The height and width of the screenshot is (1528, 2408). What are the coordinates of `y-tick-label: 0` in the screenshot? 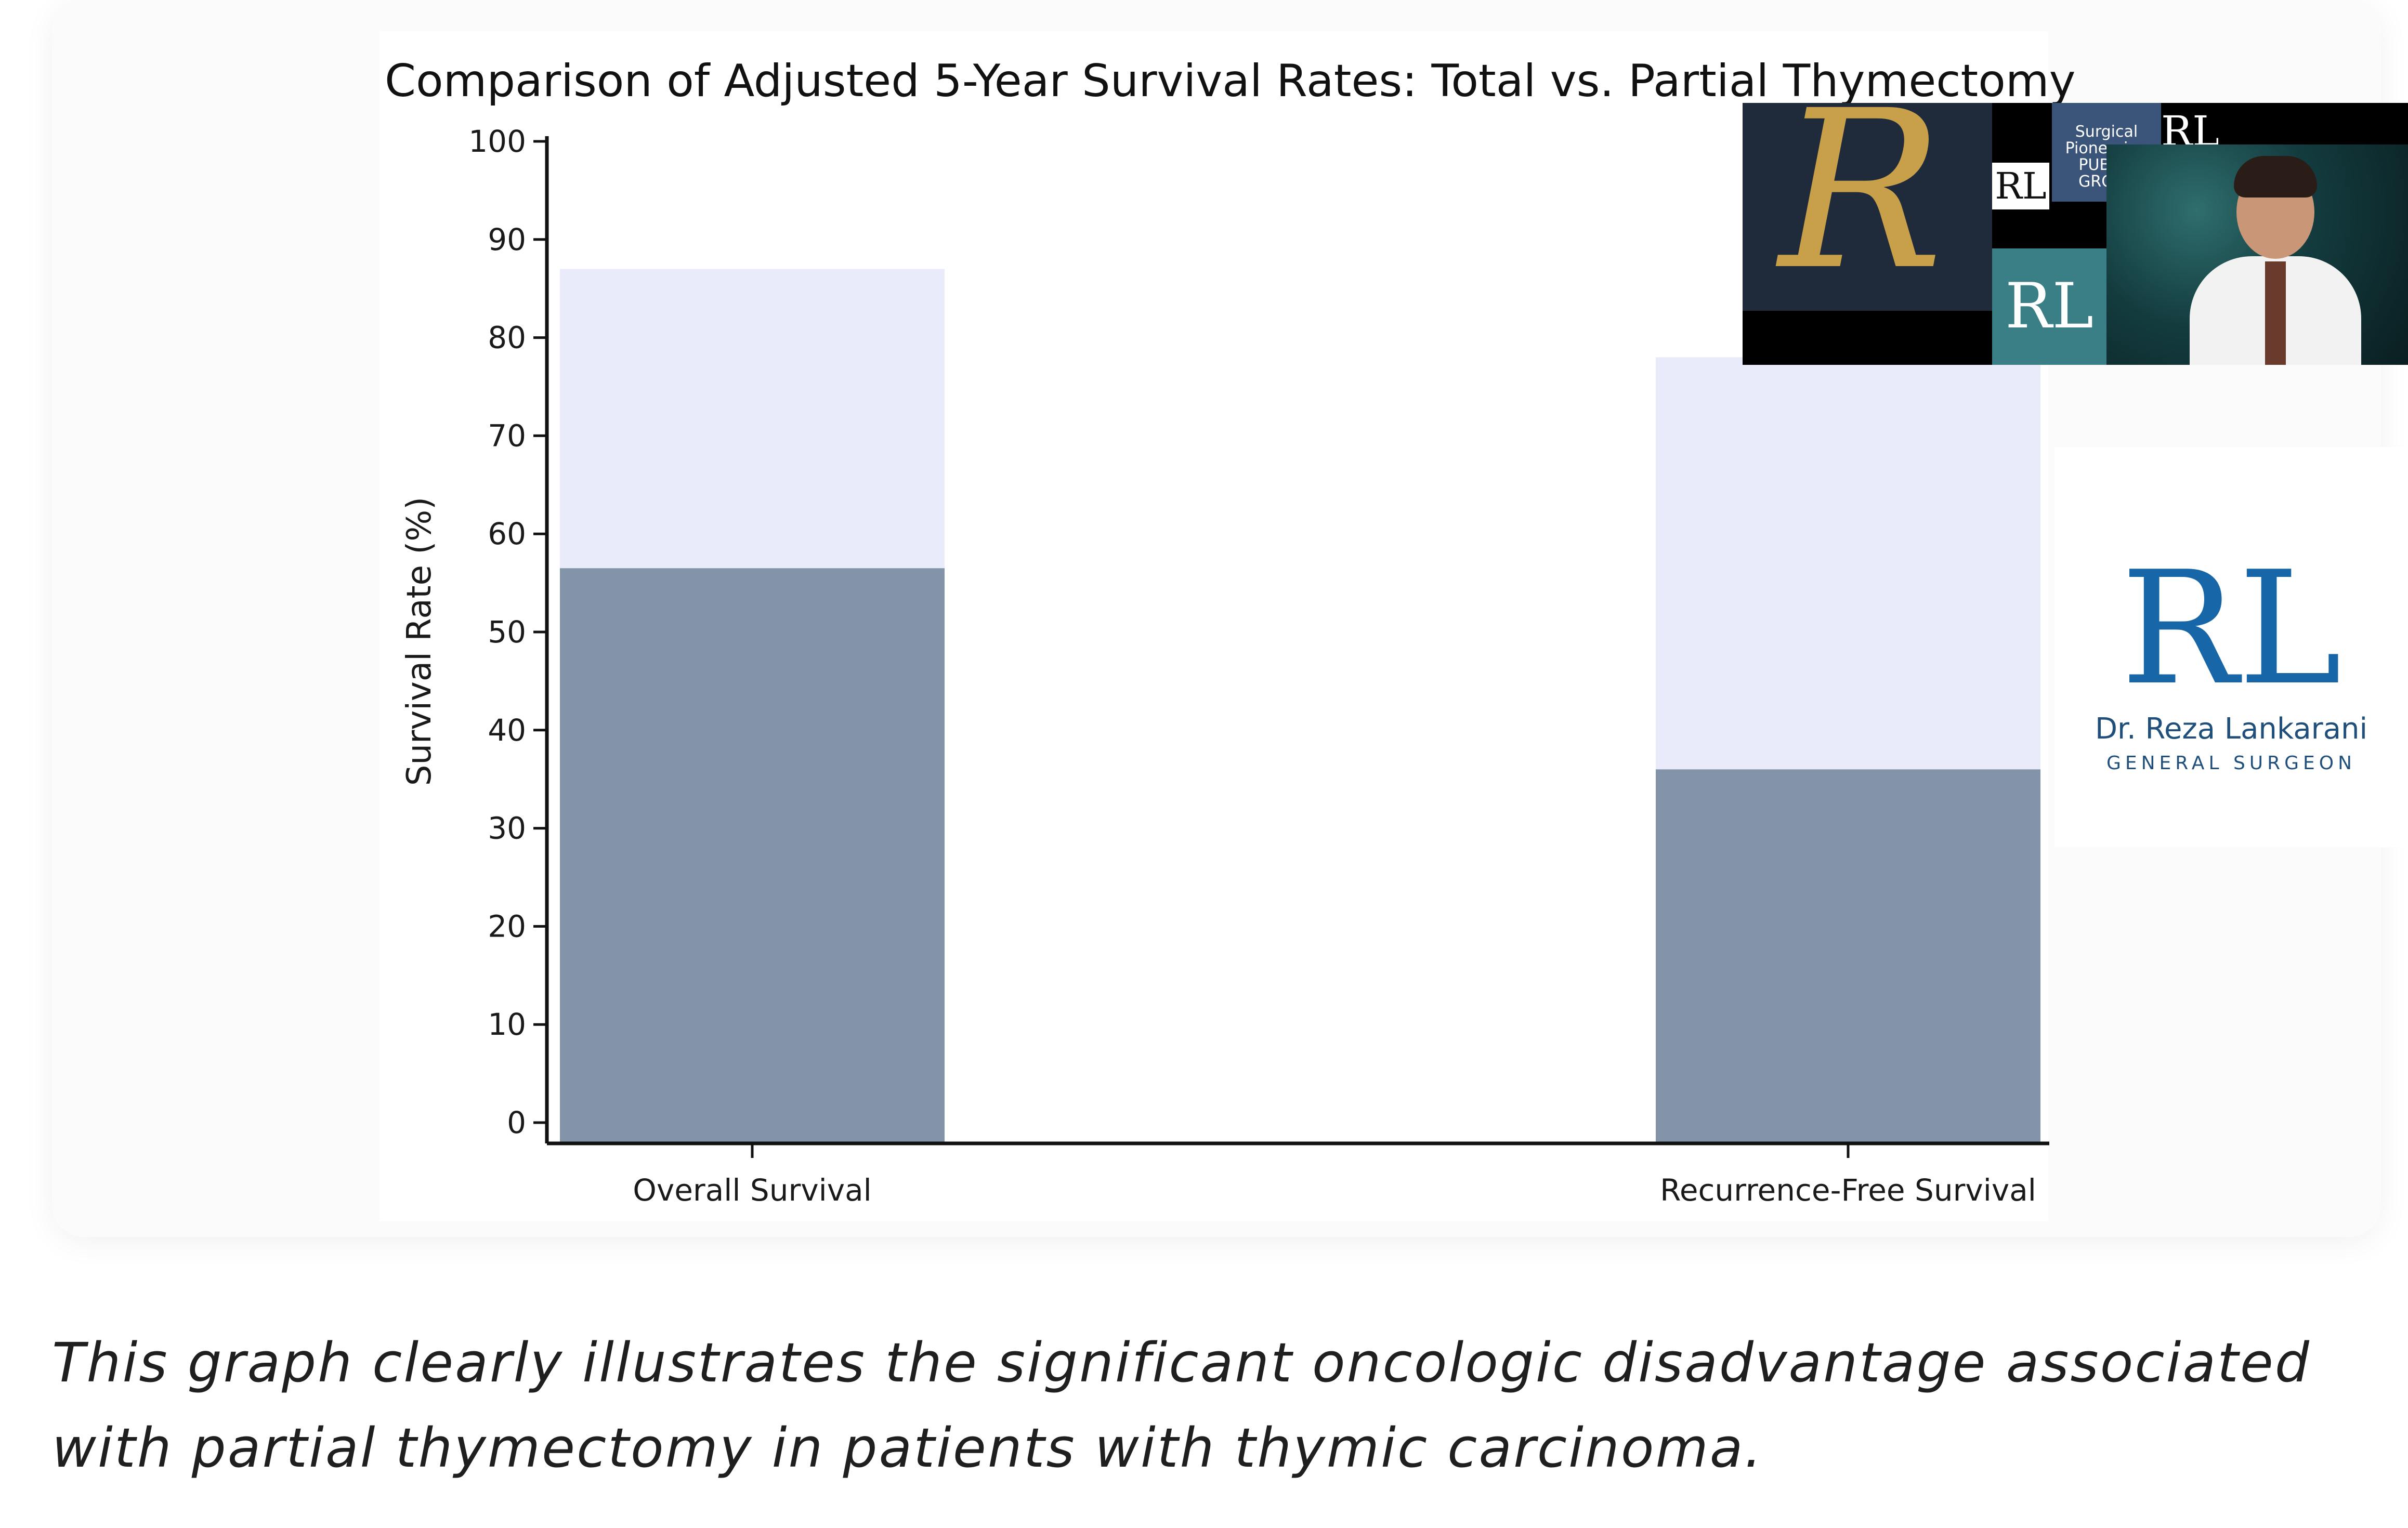 It's located at (516, 1122).